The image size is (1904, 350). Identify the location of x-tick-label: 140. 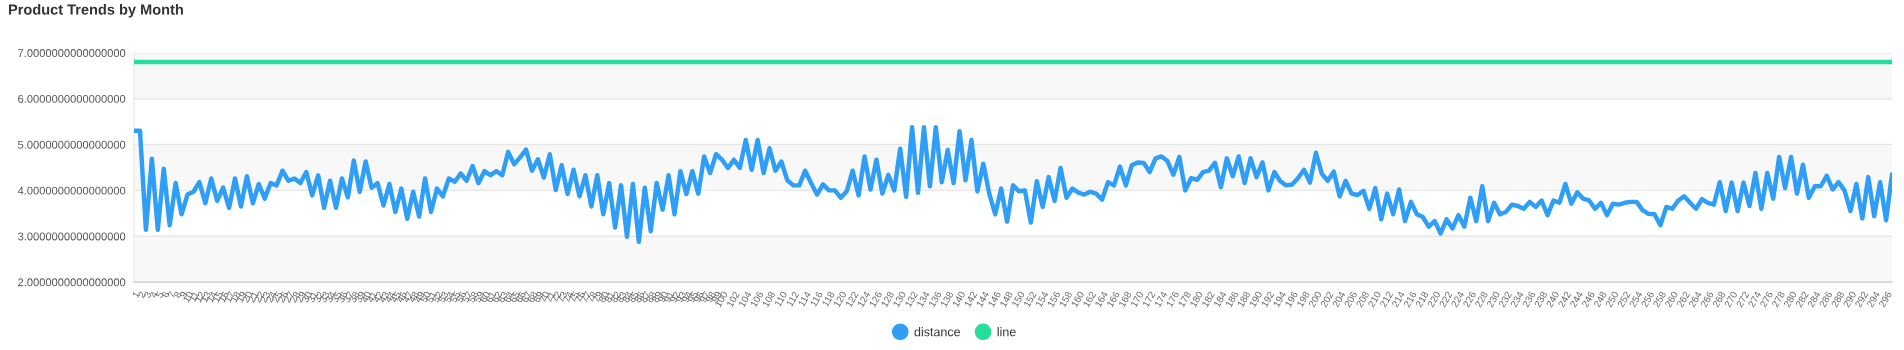
(959, 299).